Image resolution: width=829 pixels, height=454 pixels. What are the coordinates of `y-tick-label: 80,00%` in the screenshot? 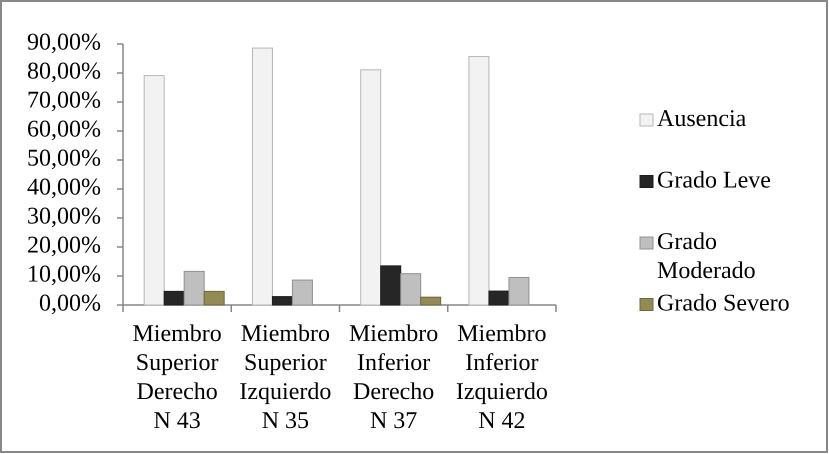 It's located at (64, 71).